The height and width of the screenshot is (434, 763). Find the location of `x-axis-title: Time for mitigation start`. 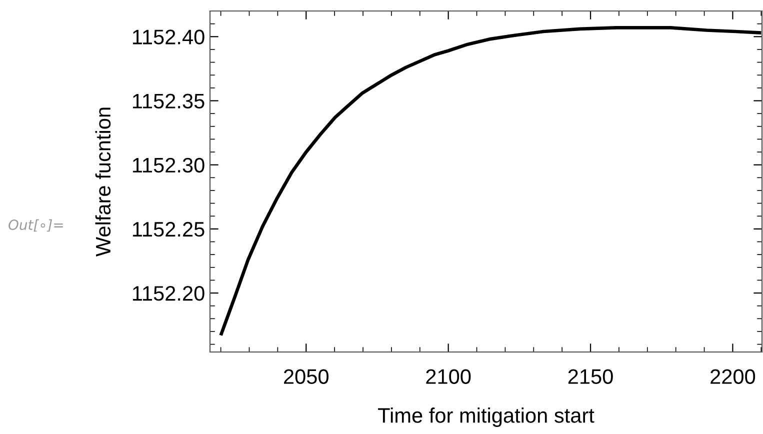

x-axis-title: Time for mitigation start is located at coordinates (486, 417).